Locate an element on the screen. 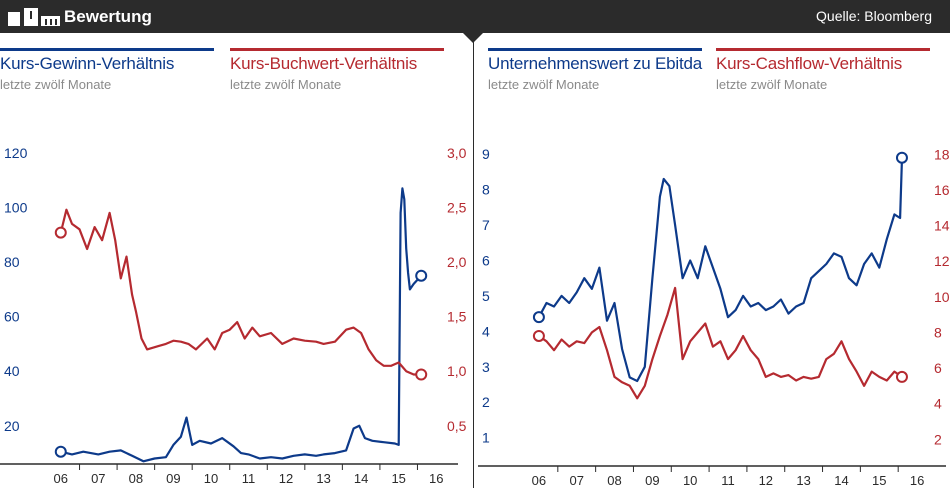  left-tick-label: 80 is located at coordinates (12, 262).